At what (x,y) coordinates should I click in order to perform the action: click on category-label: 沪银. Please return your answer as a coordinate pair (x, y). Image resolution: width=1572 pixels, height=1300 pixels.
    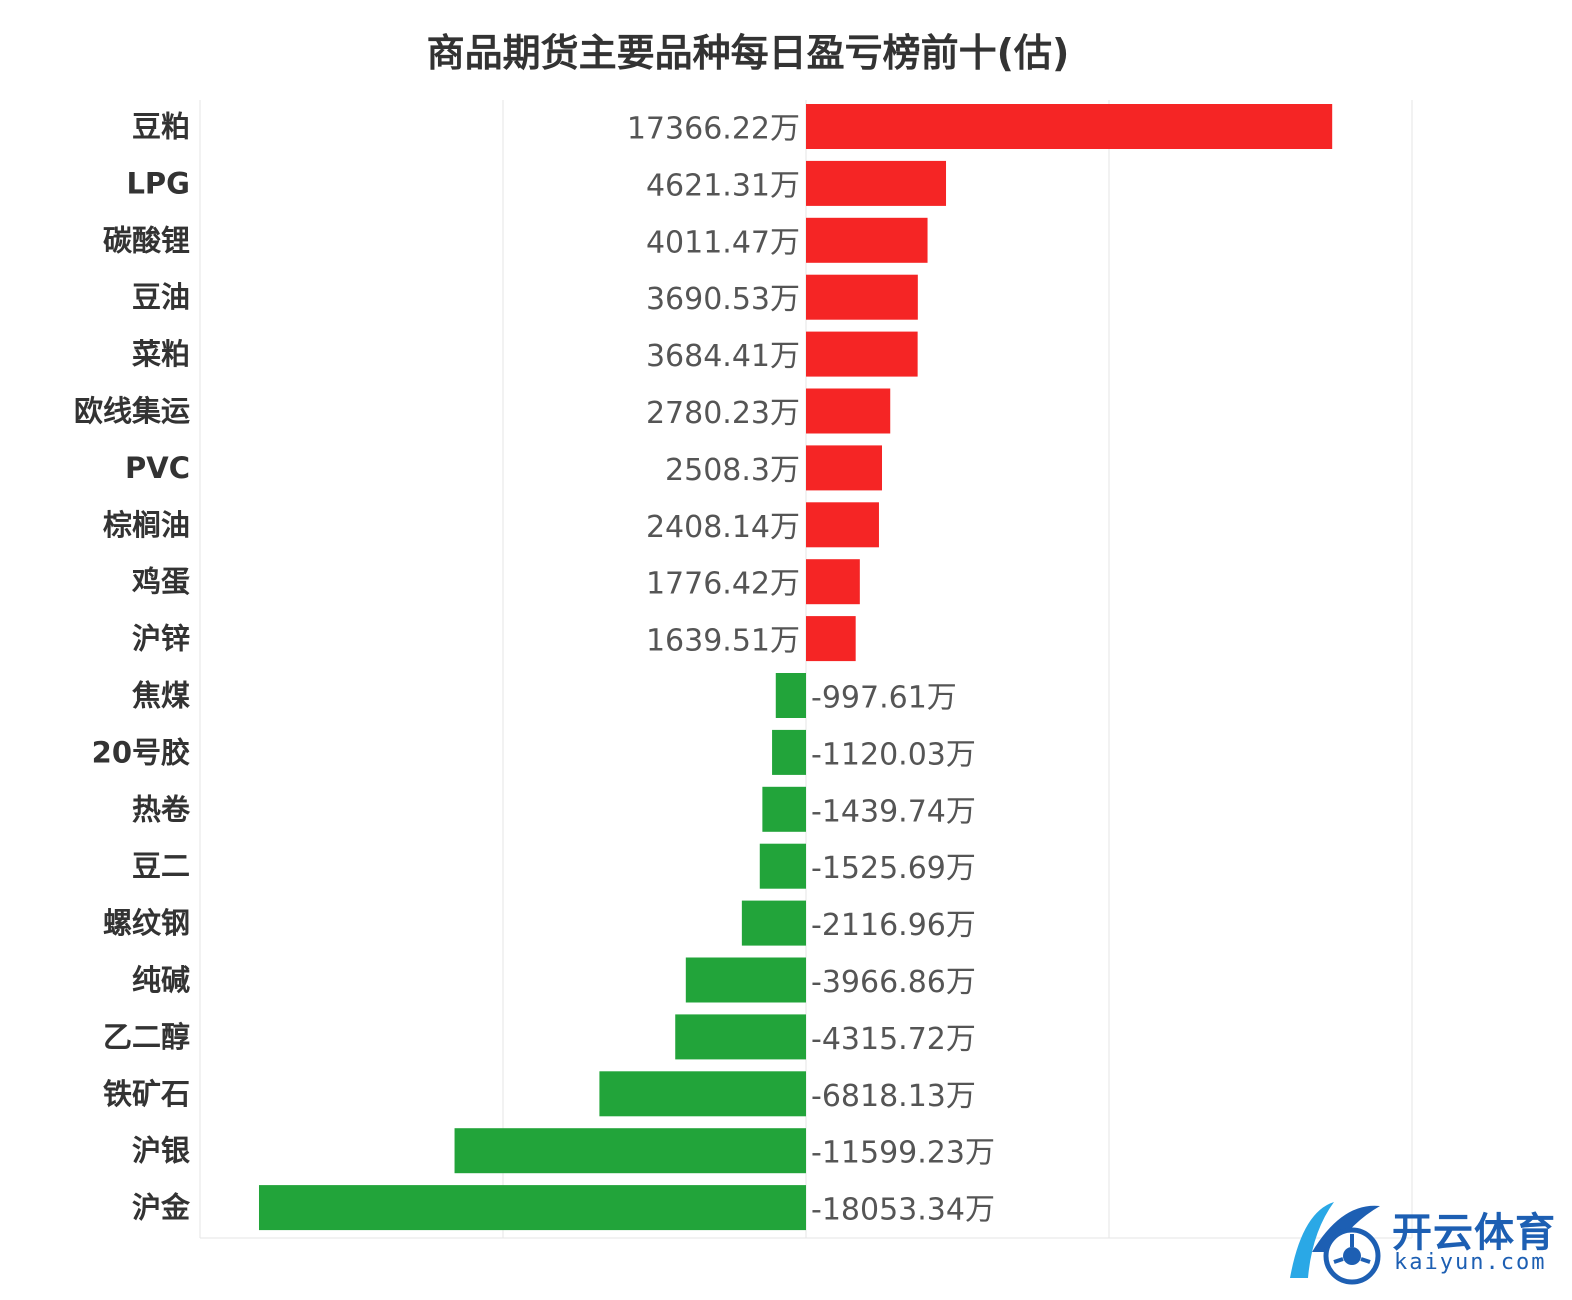
    Looking at the image, I should click on (161, 1151).